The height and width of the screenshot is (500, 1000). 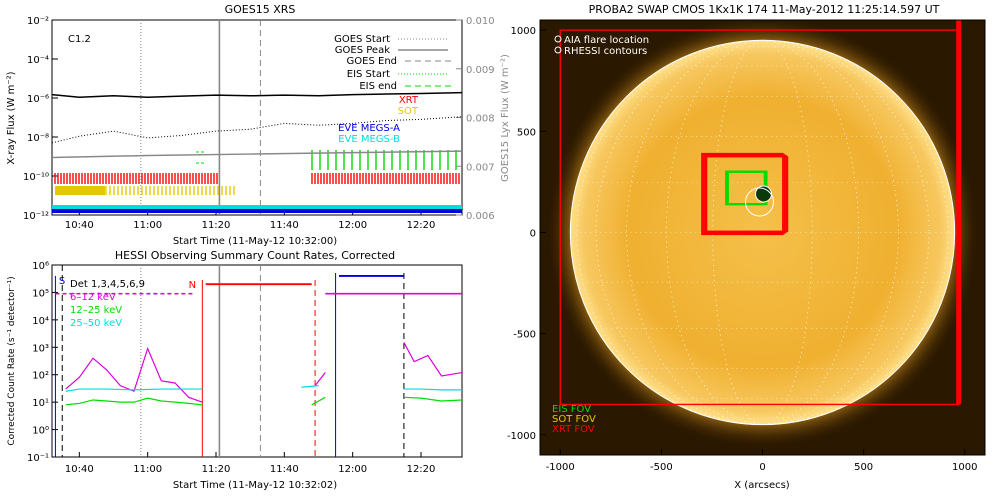 What do you see at coordinates (372, 61) in the screenshot?
I see `goes-legend-label: GOES End` at bounding box center [372, 61].